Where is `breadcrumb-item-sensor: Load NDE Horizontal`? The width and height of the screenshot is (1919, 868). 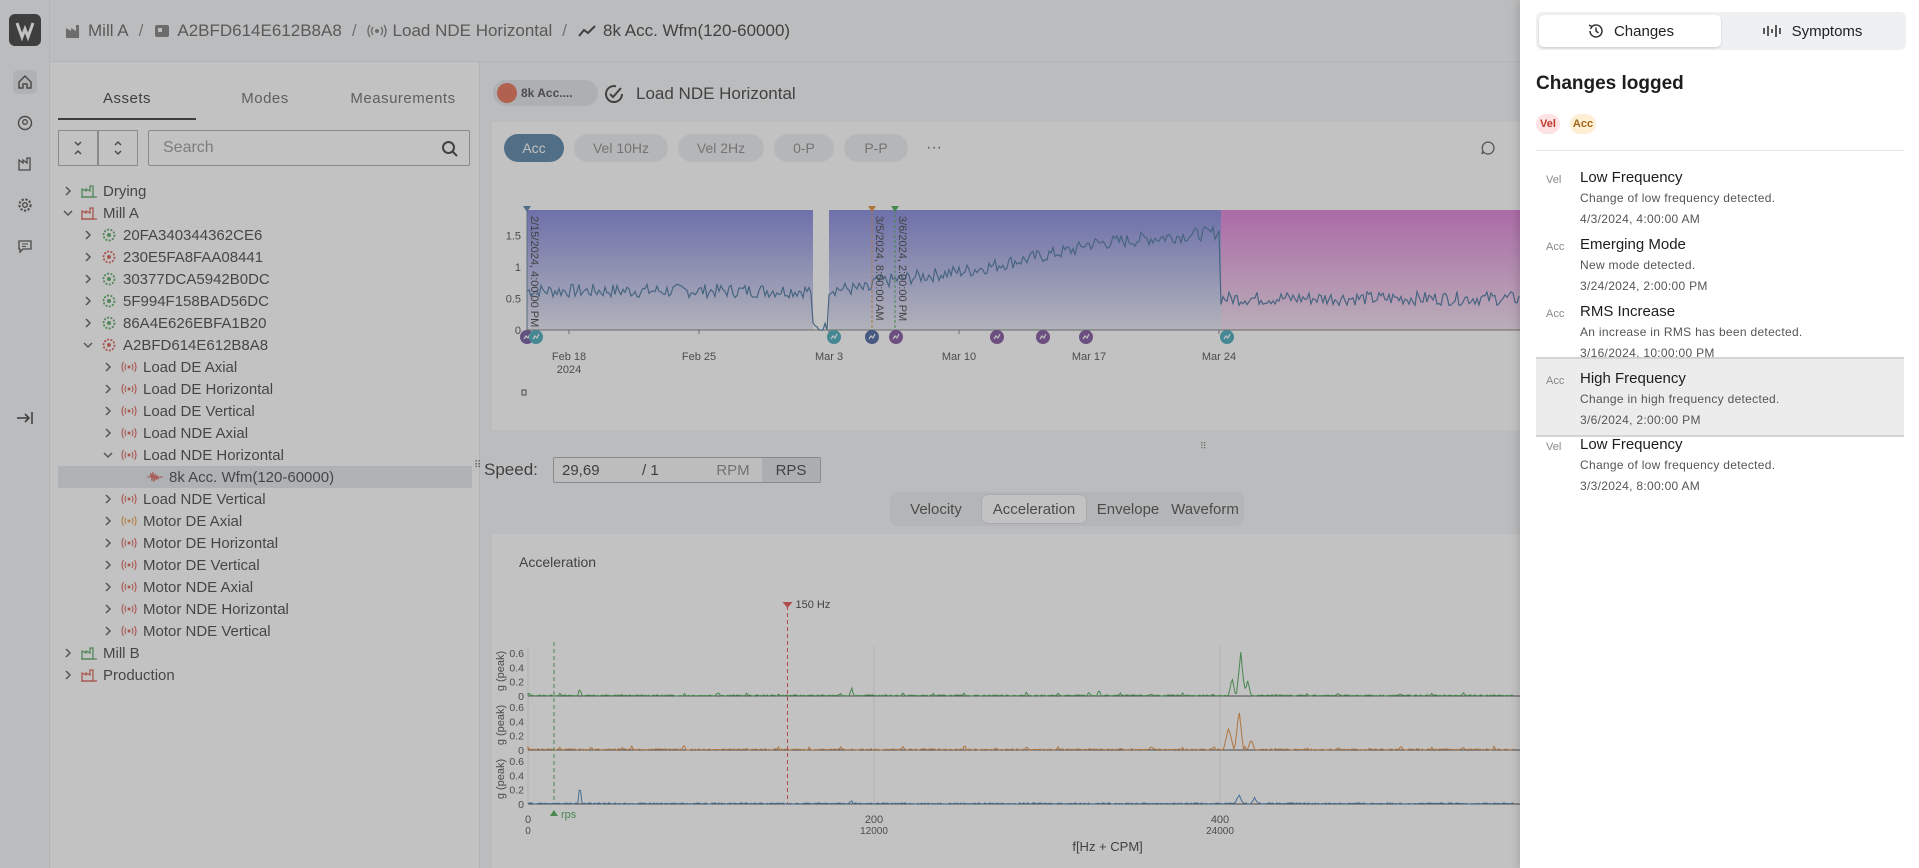 breadcrumb-item-sensor: Load NDE Horizontal is located at coordinates (459, 31).